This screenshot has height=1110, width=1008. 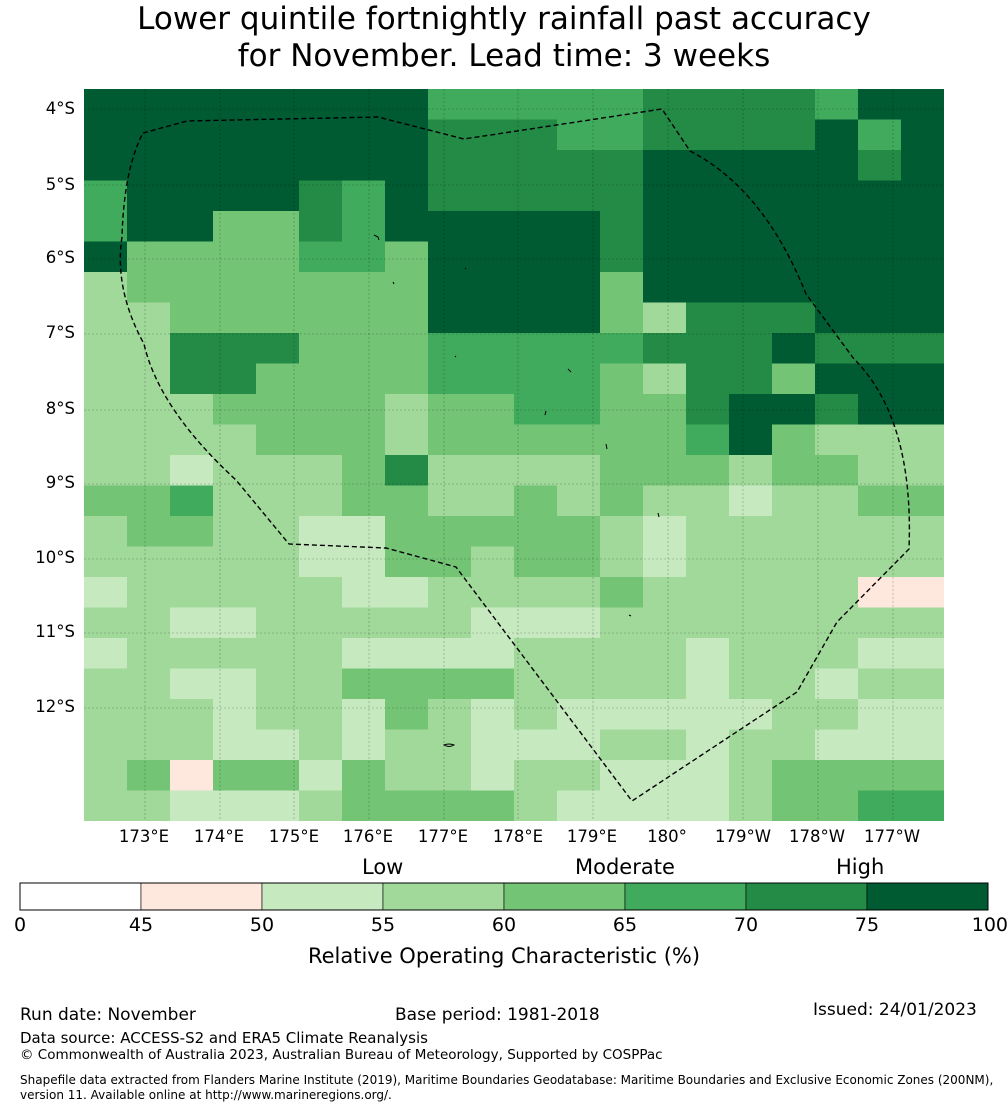 I want to click on colorbar-tick: 50, so click(x=262, y=925).